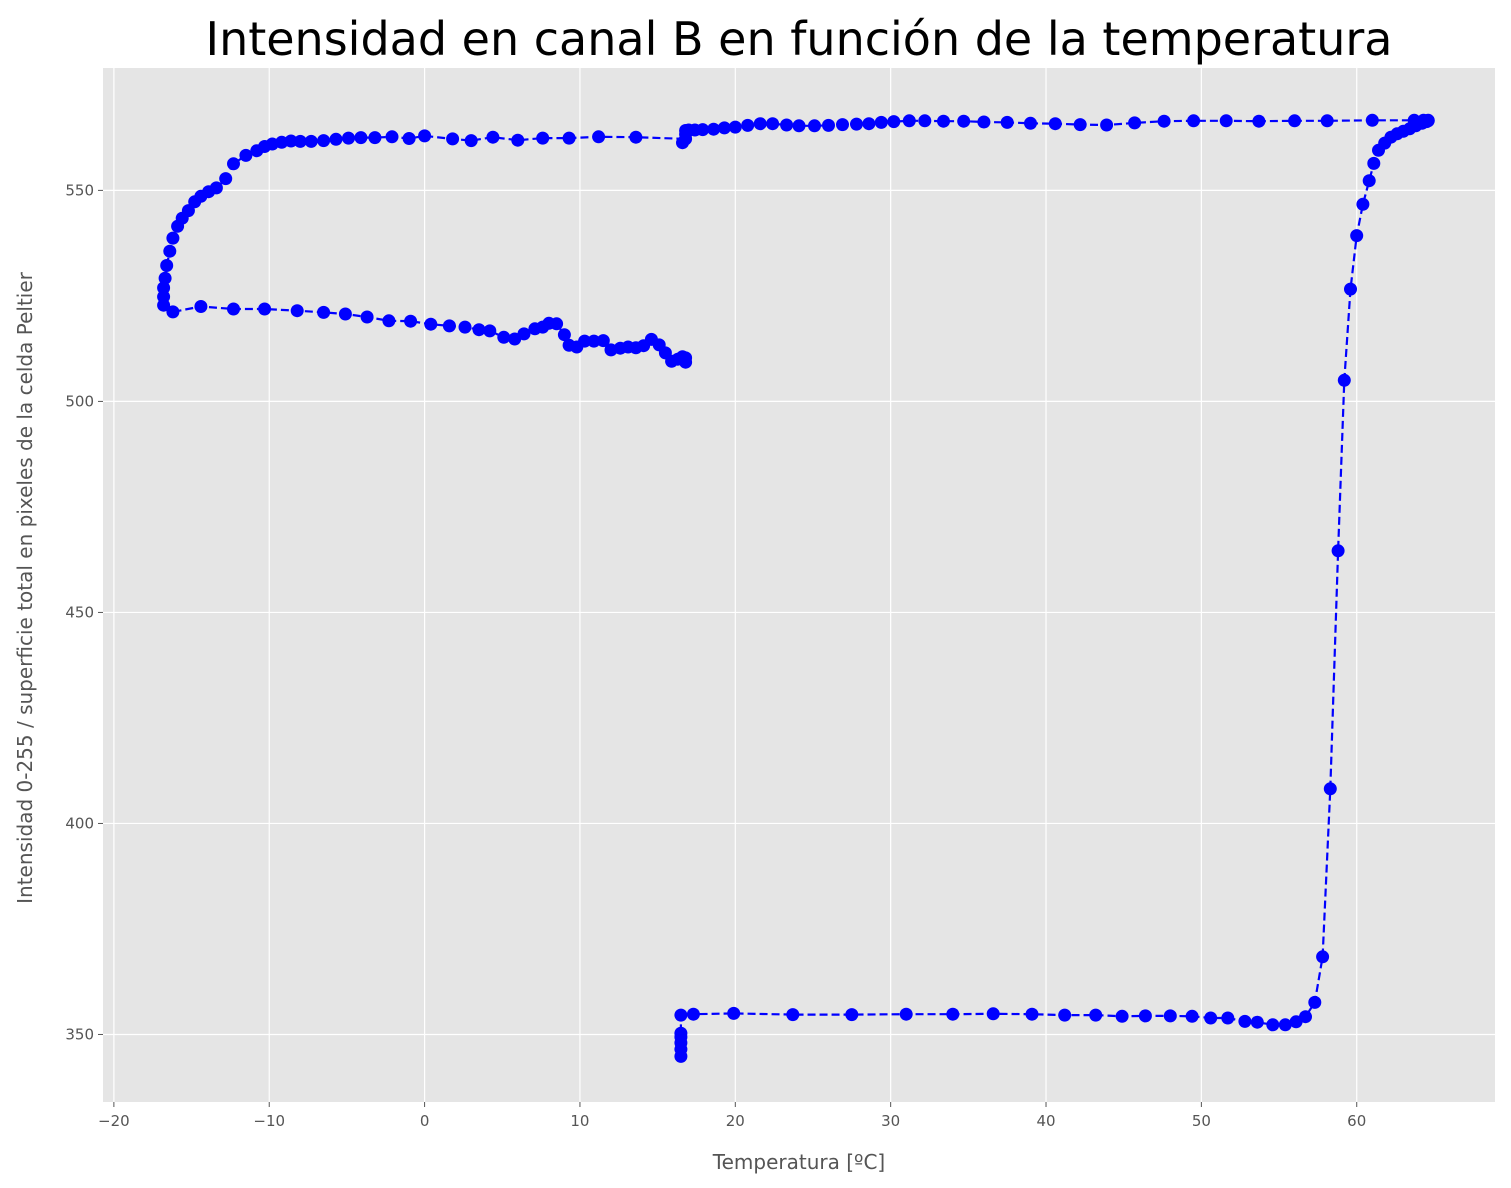 The height and width of the screenshot is (1188, 1511). I want to click on x-tick-label: −10, so click(269, 1121).